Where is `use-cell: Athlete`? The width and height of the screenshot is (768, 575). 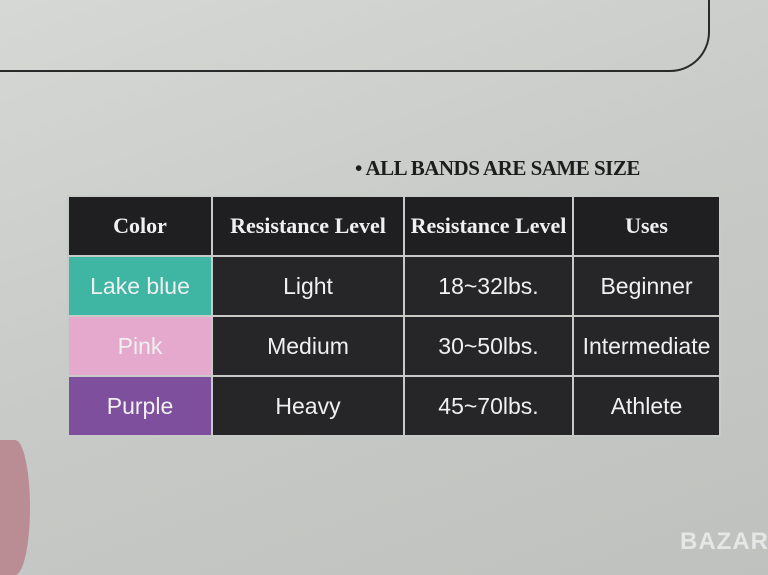 use-cell: Athlete is located at coordinates (646, 406).